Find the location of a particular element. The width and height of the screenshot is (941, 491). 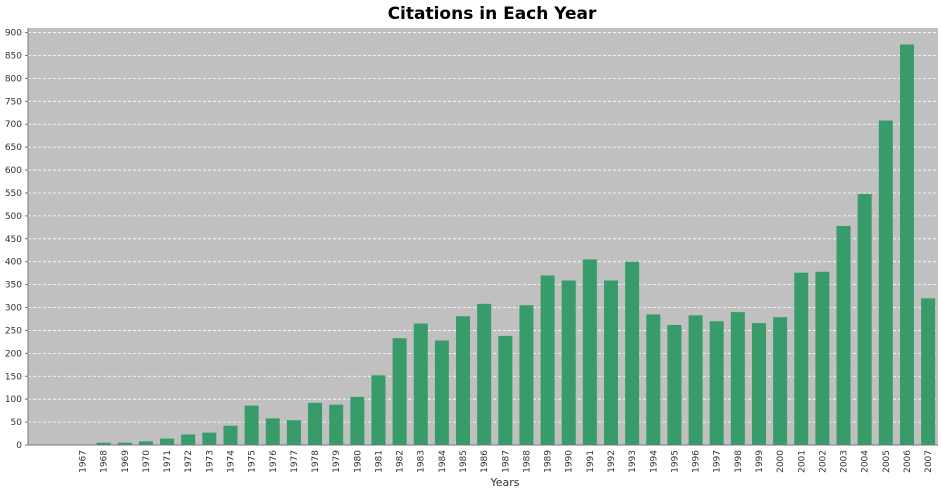

x-tick-label: 1999 is located at coordinates (760, 461).